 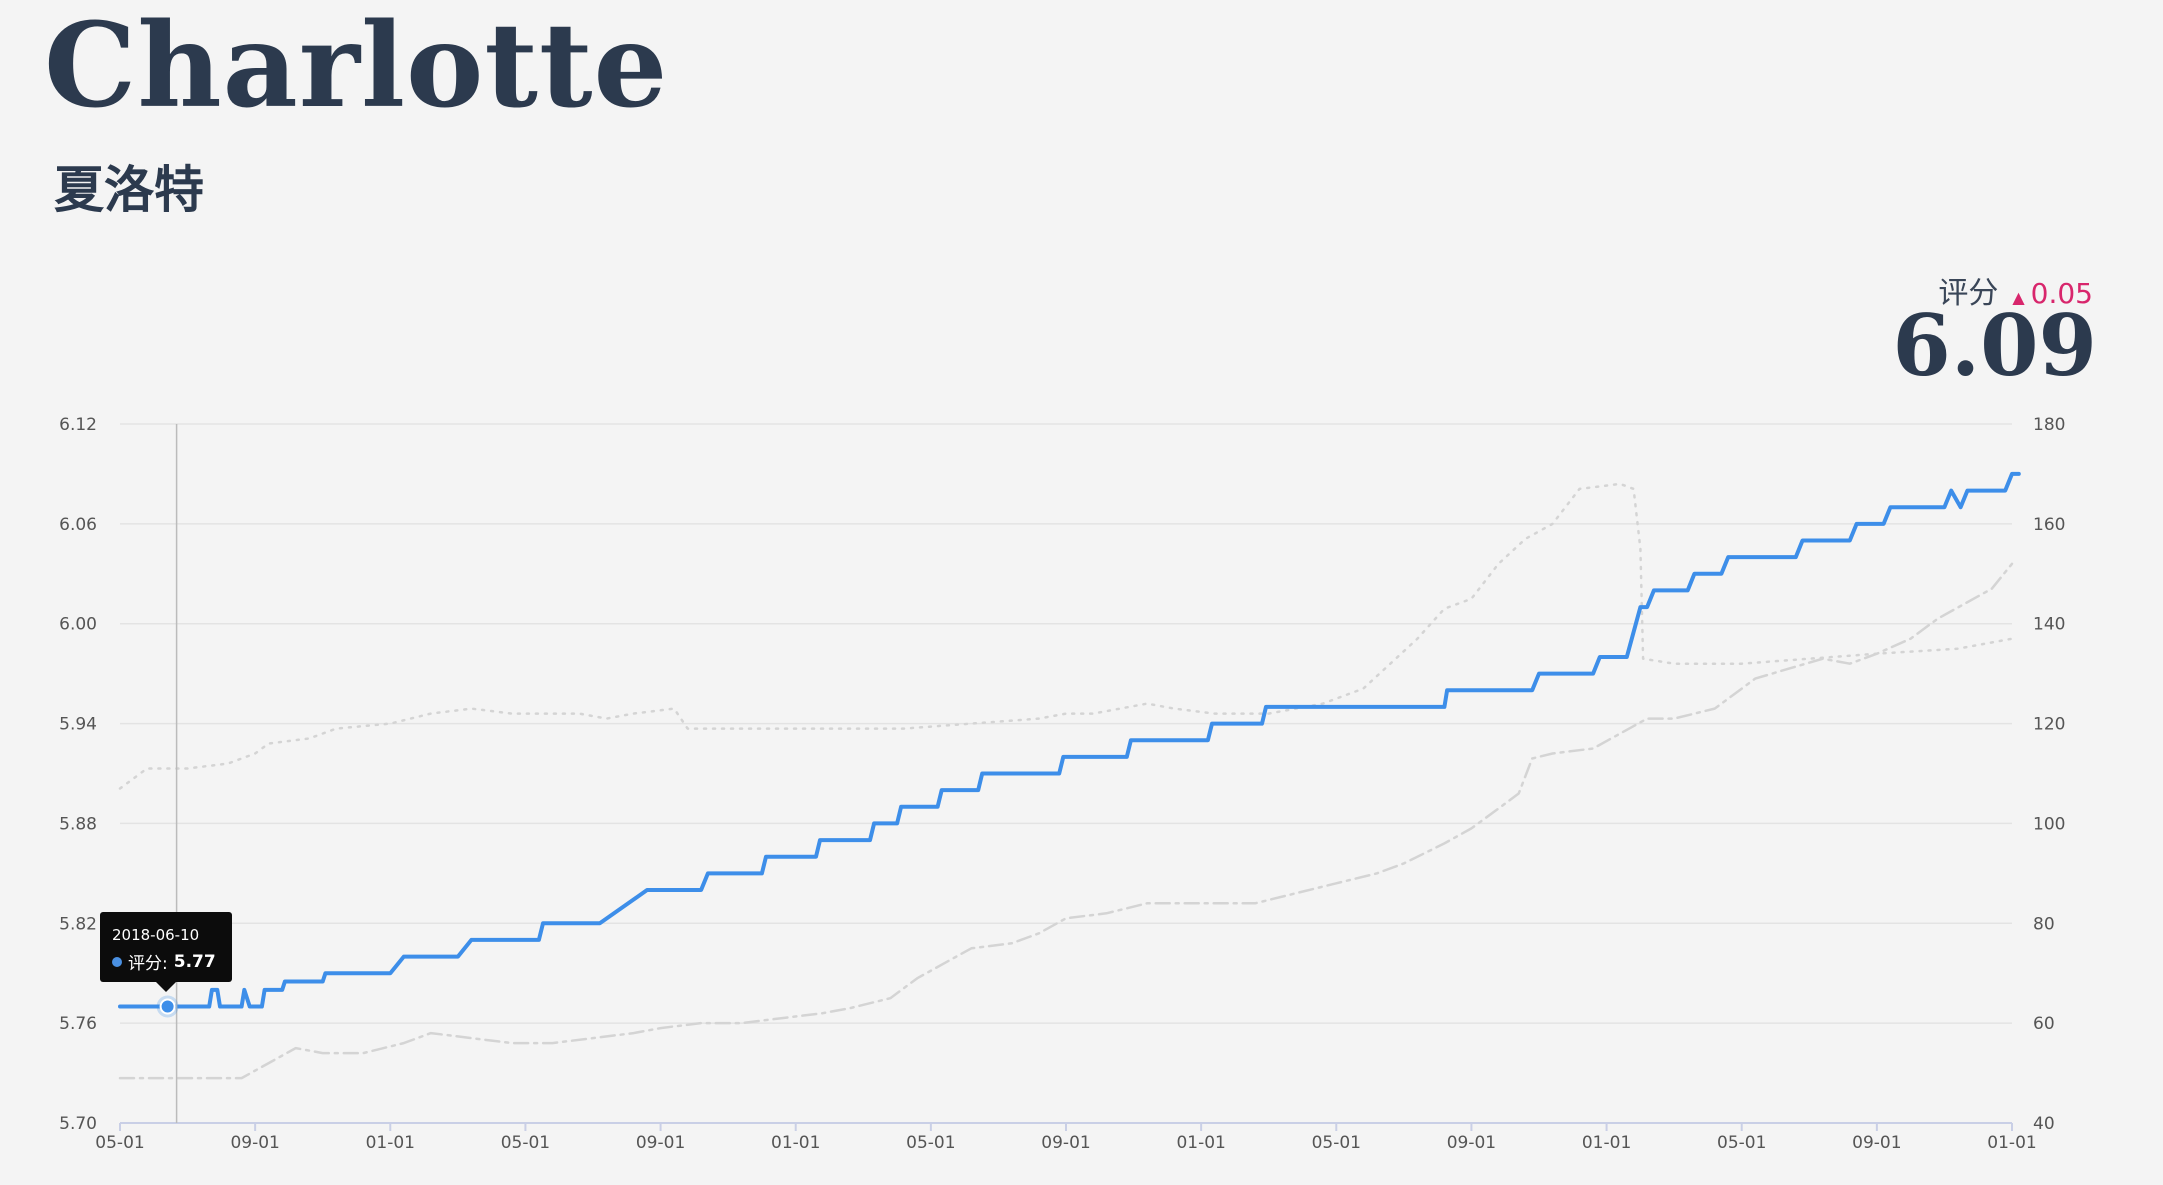 I want to click on page-title: Charlotte, so click(x=356, y=67).